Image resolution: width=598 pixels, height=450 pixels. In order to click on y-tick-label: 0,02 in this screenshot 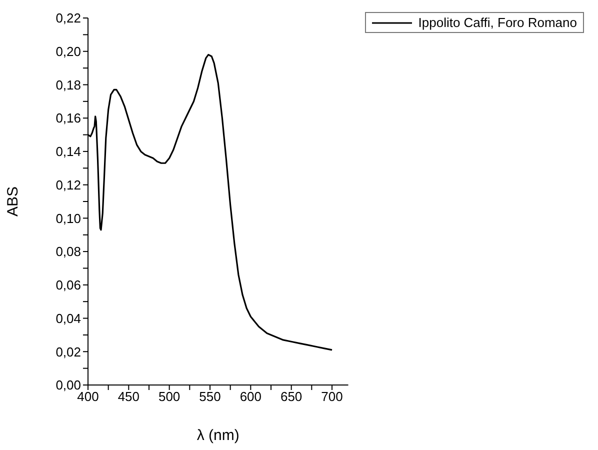, I will do `click(68, 352)`.